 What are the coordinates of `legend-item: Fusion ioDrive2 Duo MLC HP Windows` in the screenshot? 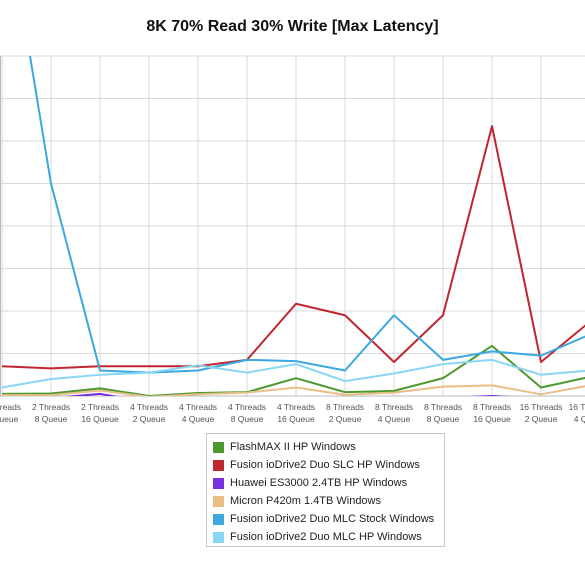 It's located at (328, 537).